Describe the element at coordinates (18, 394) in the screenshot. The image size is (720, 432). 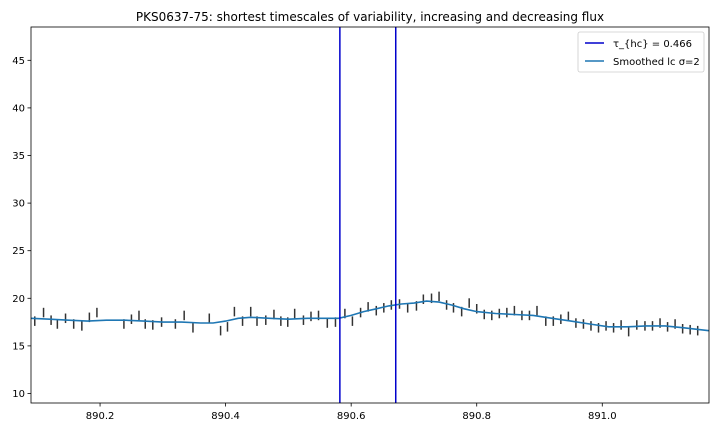
I see `y-tick-label-0: 10` at that location.